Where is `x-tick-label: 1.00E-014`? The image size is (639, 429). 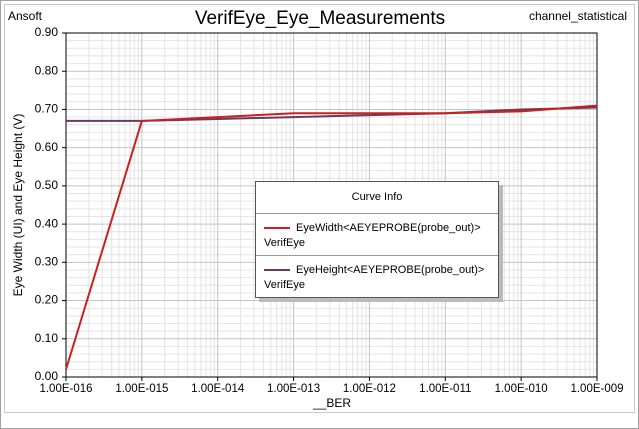 x-tick-label: 1.00E-014 is located at coordinates (218, 389).